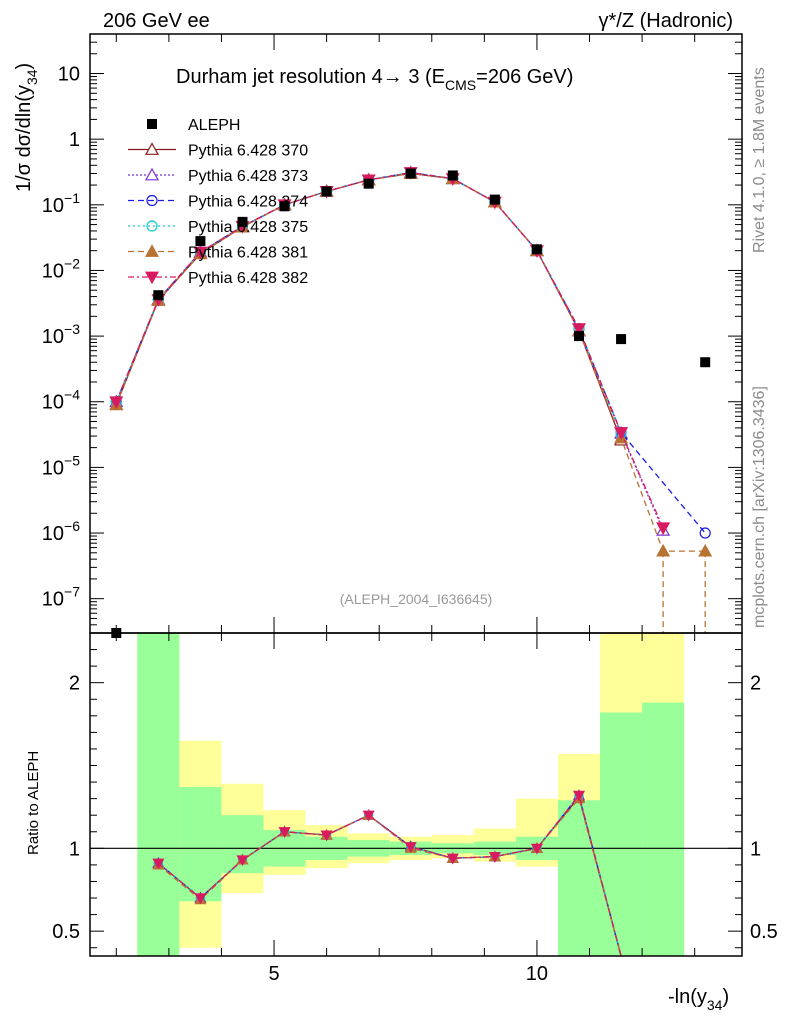  I want to click on y-tick-label: 10⁻², so click(61, 268).